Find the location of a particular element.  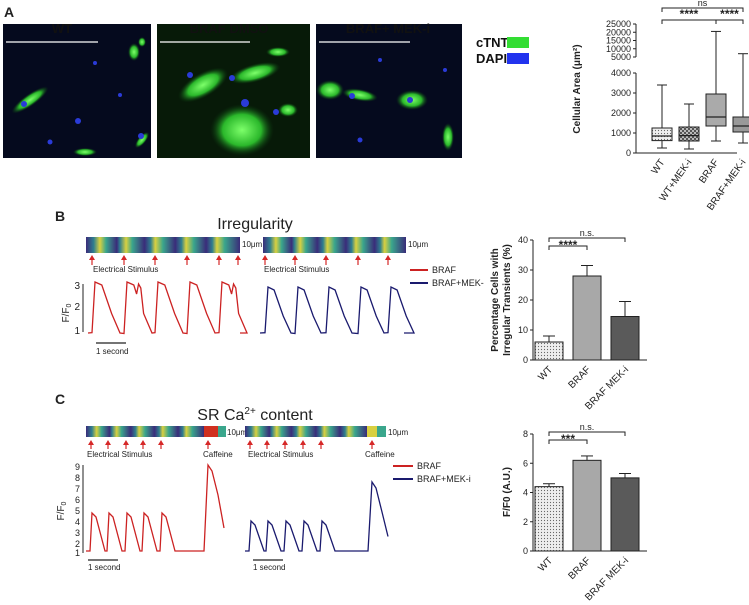

svg-text: 8 is located at coordinates (77, 478).